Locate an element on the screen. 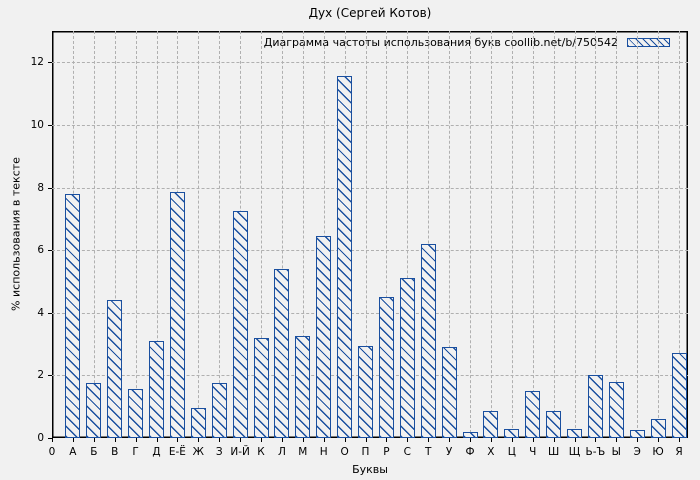  bar-Ы is located at coordinates (616, 409).